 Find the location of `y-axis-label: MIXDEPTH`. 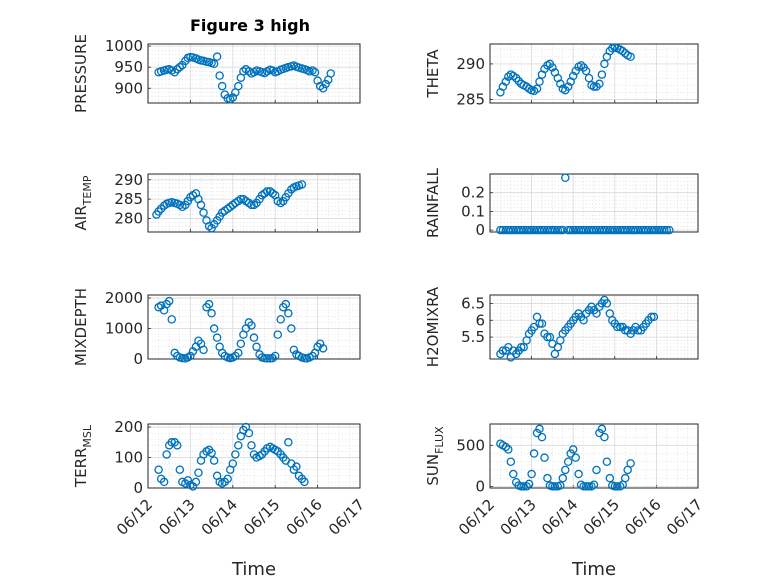

y-axis-label: MIXDEPTH is located at coordinates (81, 327).